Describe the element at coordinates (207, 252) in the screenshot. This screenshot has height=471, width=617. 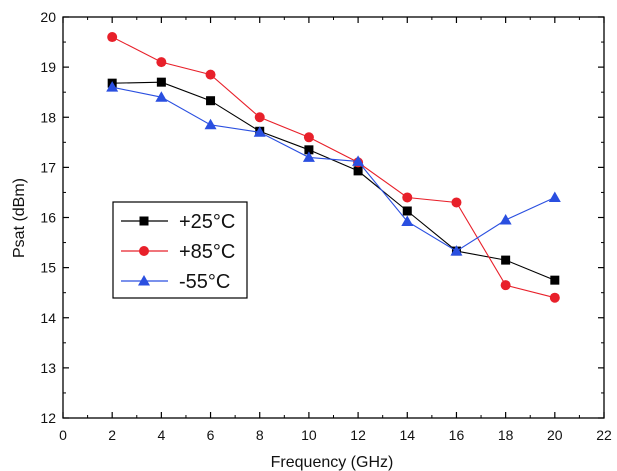
I see `legend-label: +85°C` at that location.